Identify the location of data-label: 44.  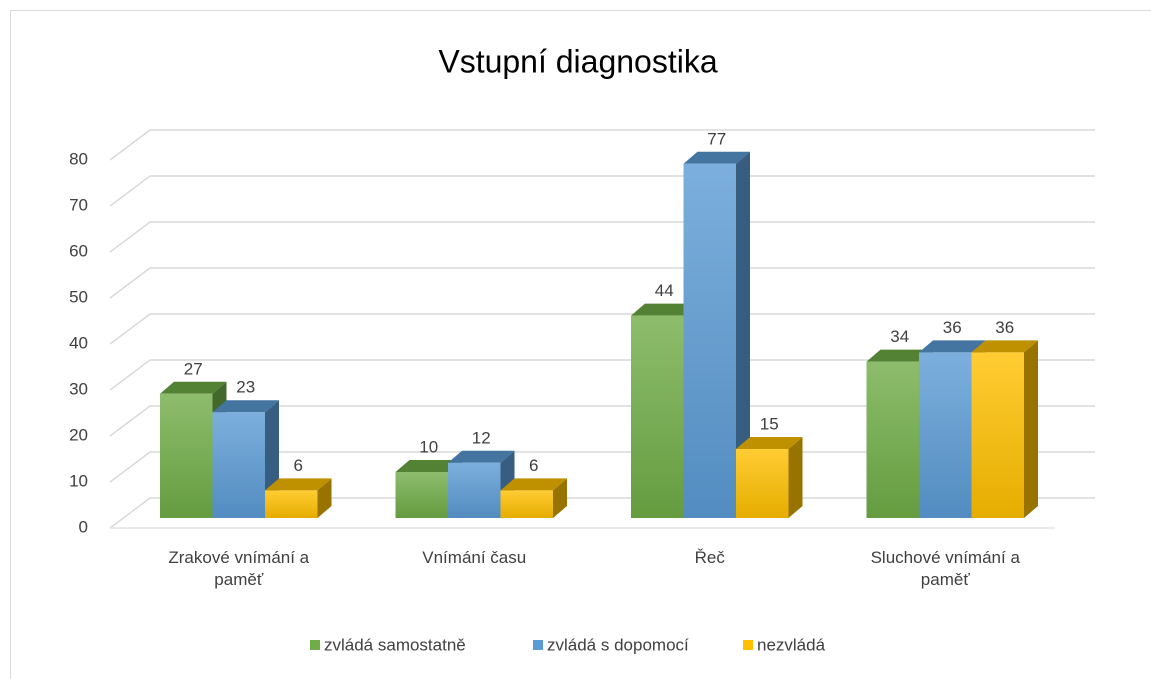
(664, 290).